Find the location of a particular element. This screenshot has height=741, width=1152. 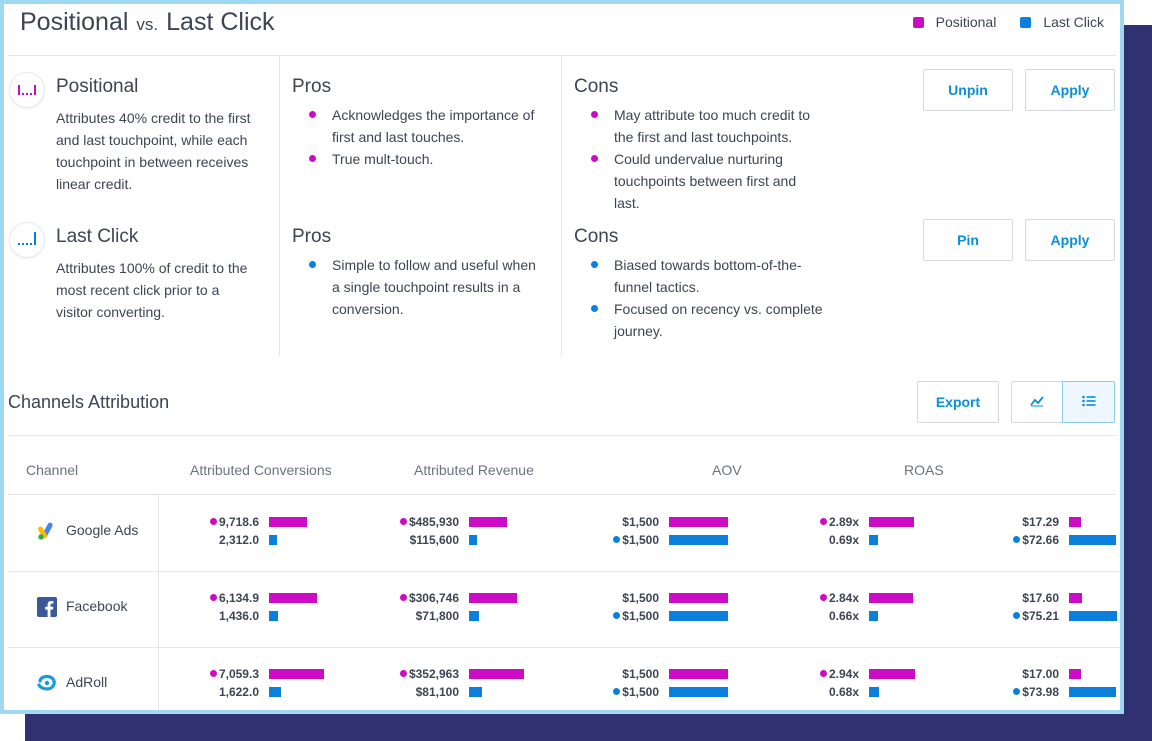

metric-value-last-click: $115,600 is located at coordinates (434, 540).